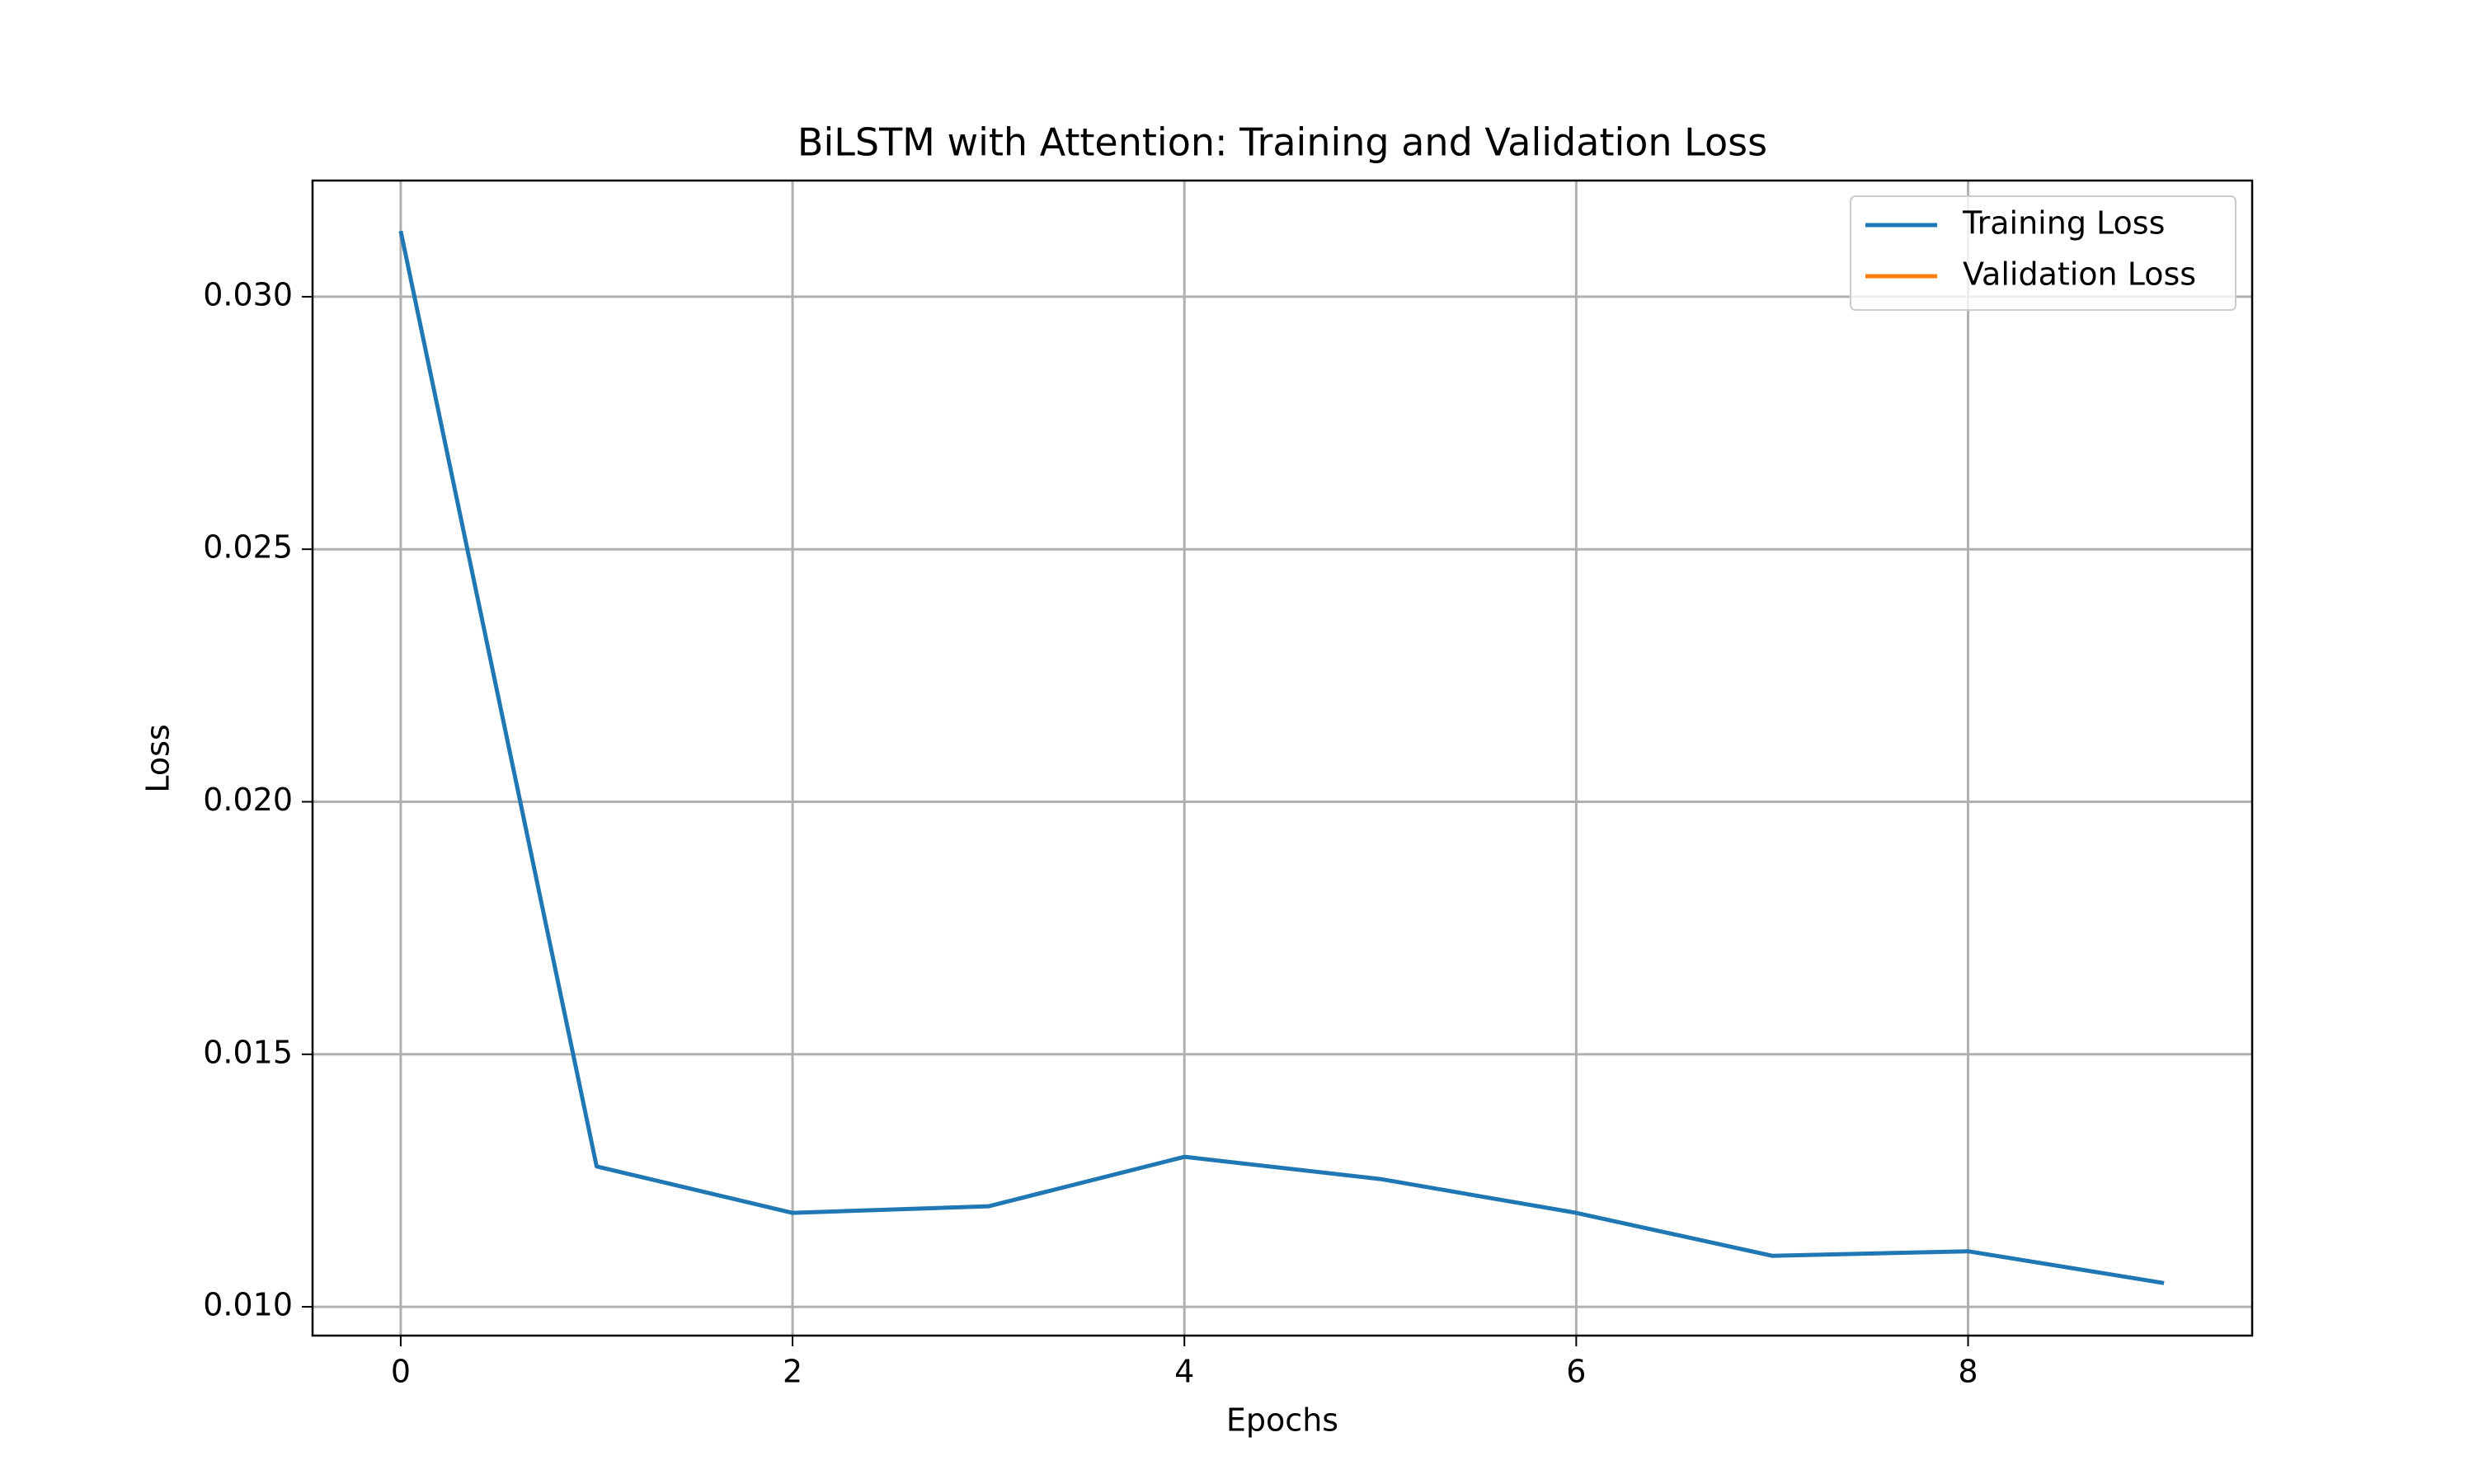 This screenshot has width=2474, height=1484. Describe the element at coordinates (401, 1372) in the screenshot. I see `x-tick-label: 0` at that location.